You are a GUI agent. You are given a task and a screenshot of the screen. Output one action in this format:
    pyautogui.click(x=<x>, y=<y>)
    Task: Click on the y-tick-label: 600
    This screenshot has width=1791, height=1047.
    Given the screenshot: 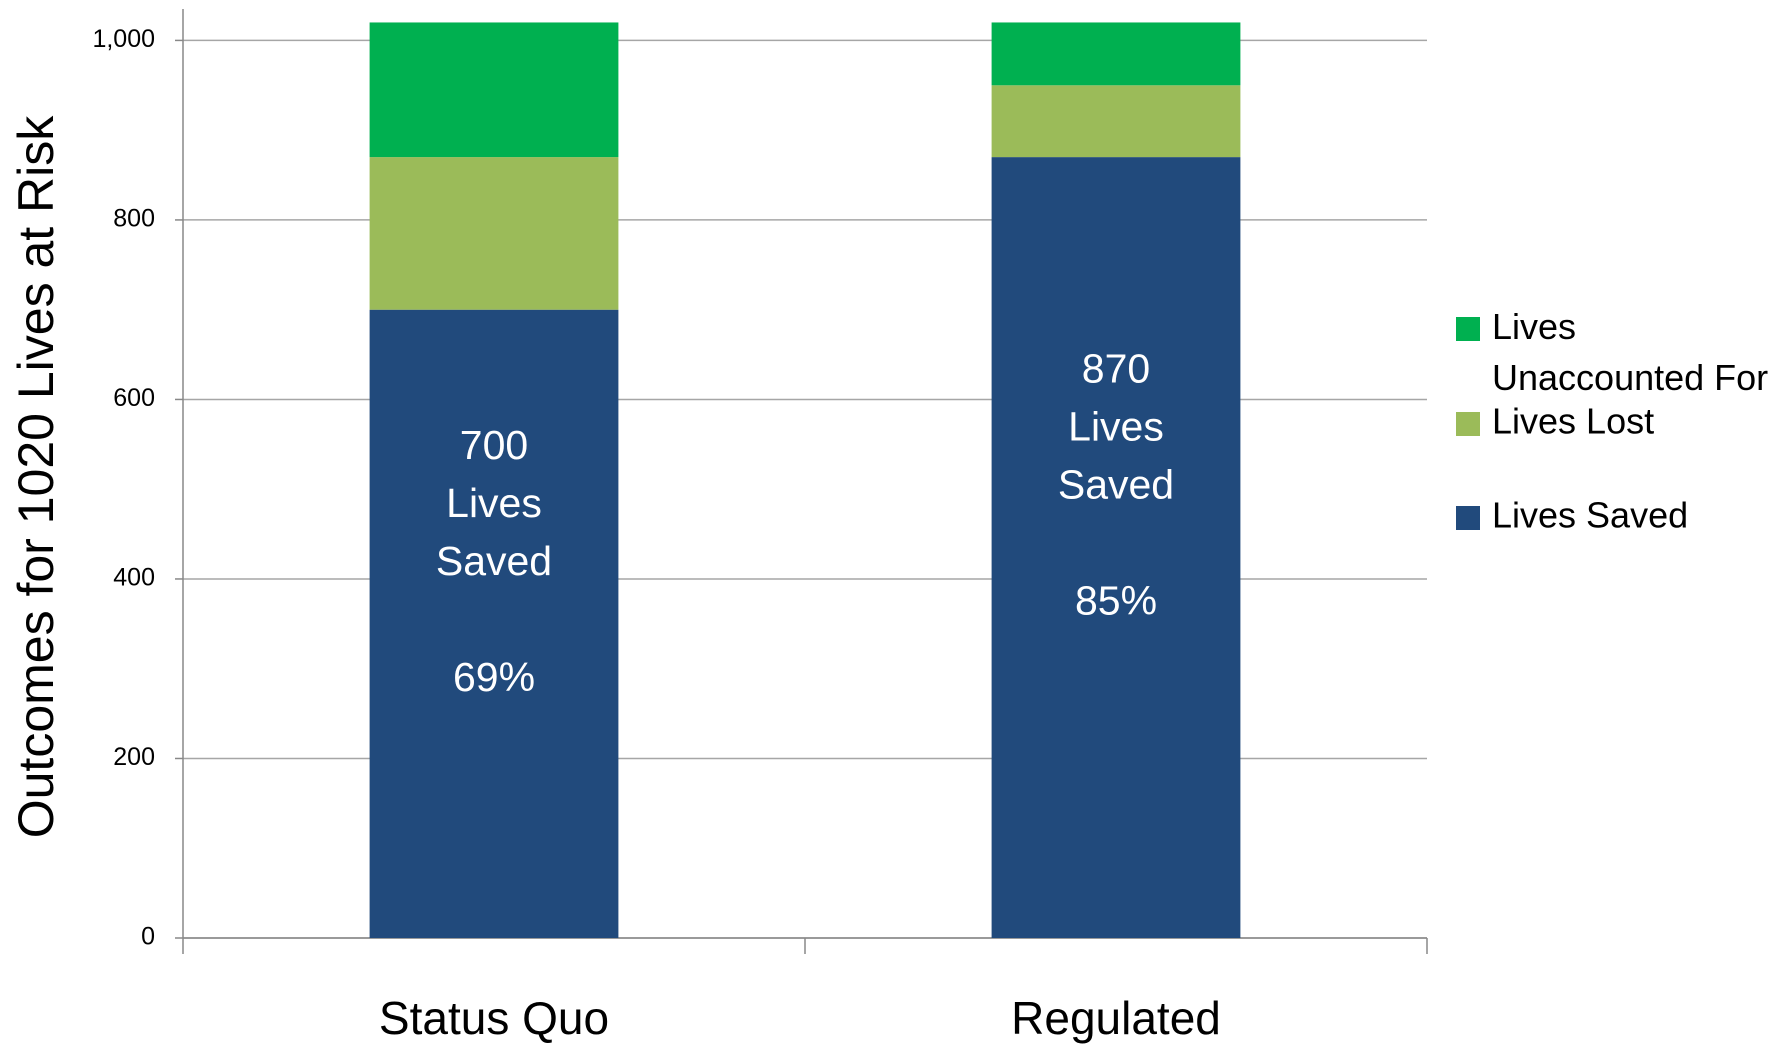 What is the action you would take?
    pyautogui.click(x=134, y=398)
    